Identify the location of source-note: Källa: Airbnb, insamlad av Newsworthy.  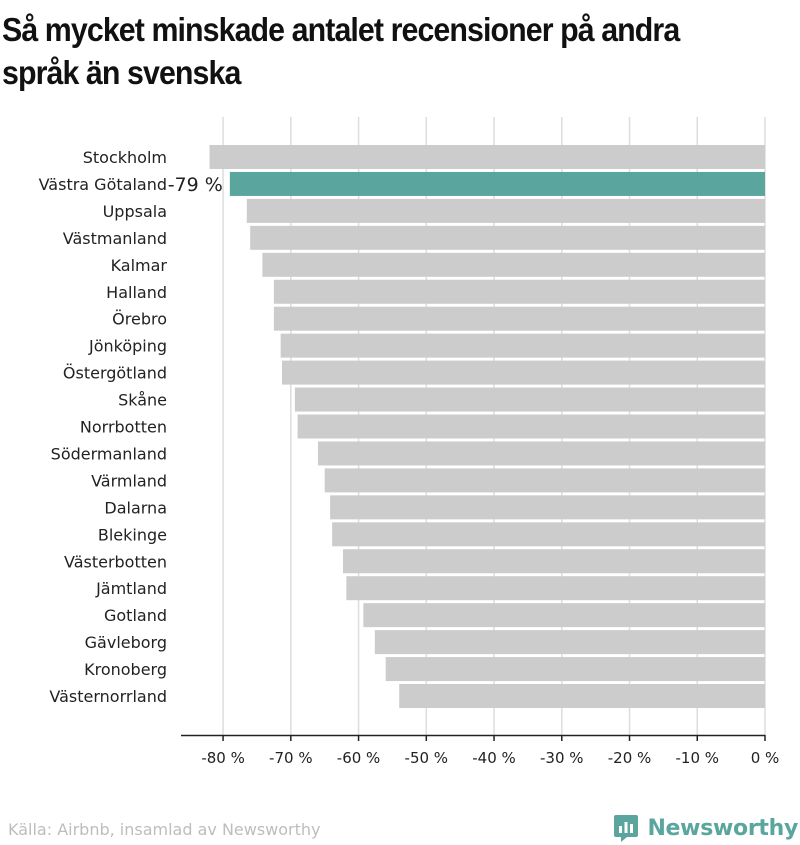
(164, 829).